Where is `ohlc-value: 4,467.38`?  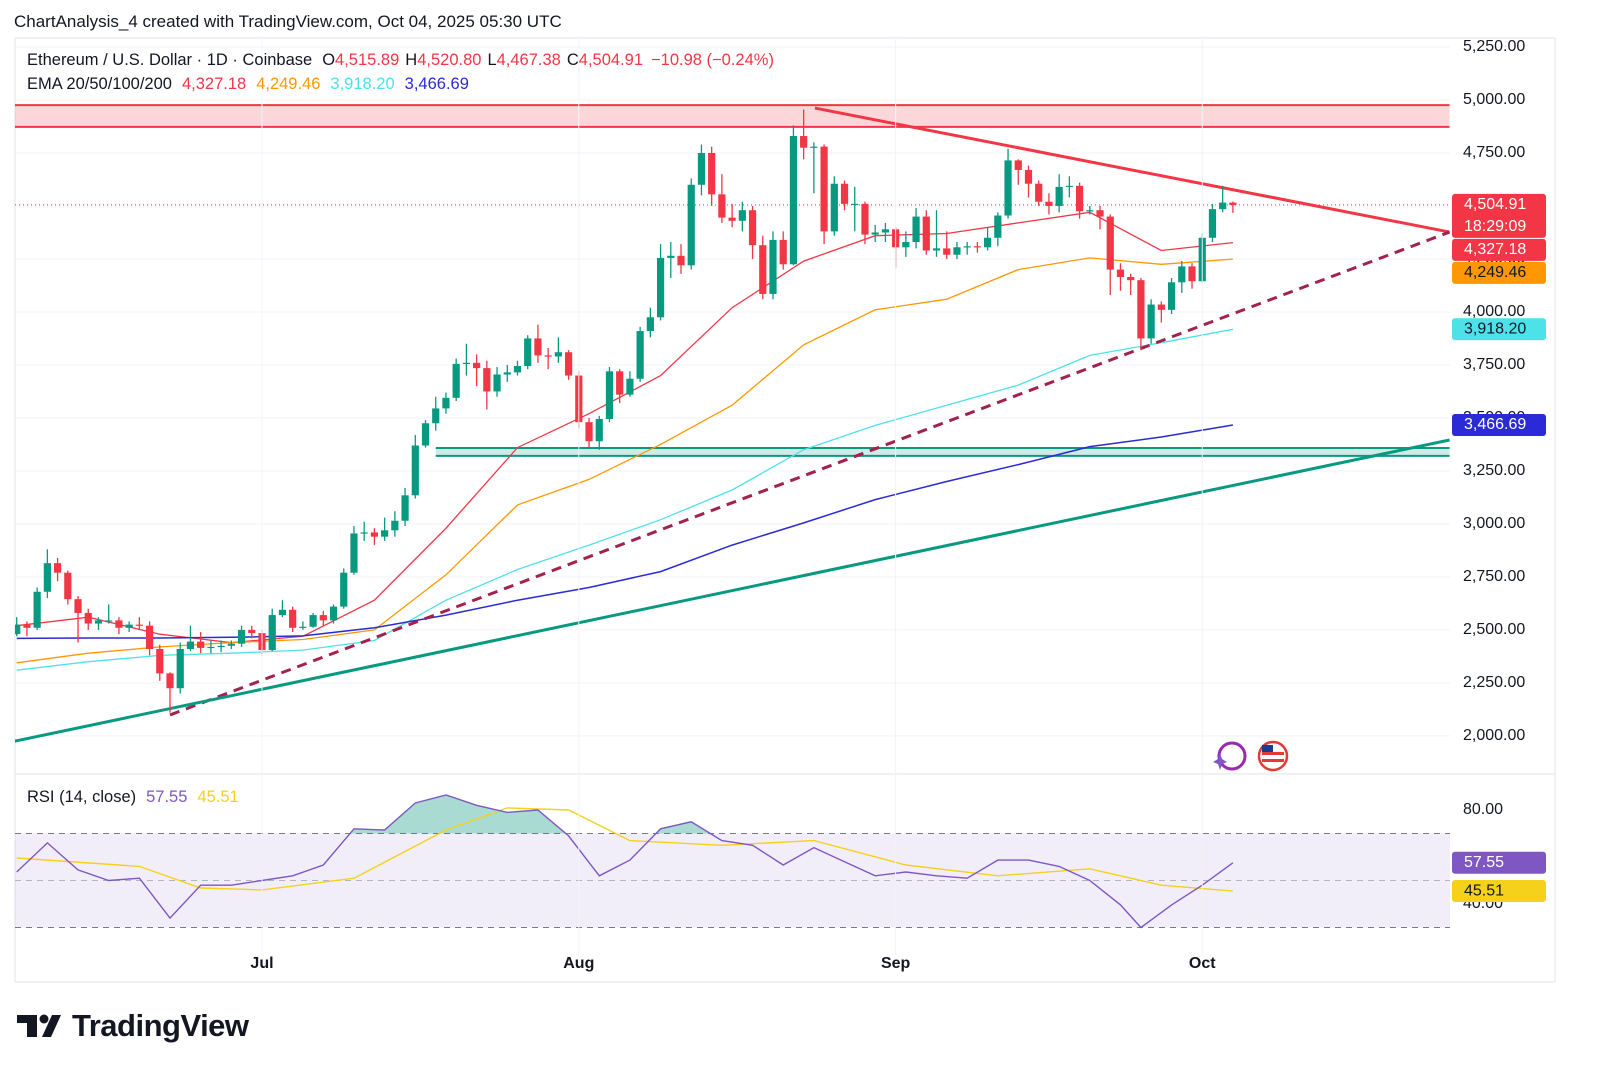 ohlc-value: 4,467.38 is located at coordinates (528, 60).